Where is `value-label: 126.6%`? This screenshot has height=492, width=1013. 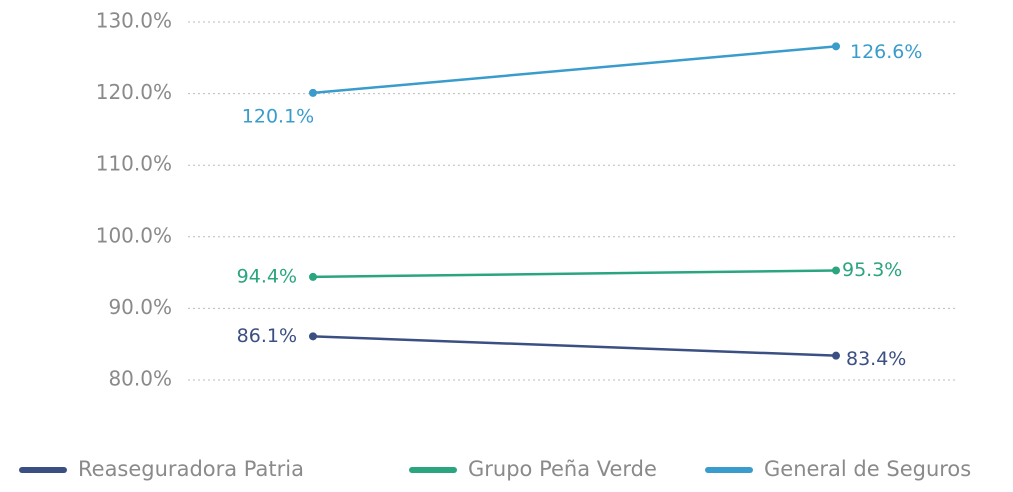 value-label: 126.6% is located at coordinates (886, 52).